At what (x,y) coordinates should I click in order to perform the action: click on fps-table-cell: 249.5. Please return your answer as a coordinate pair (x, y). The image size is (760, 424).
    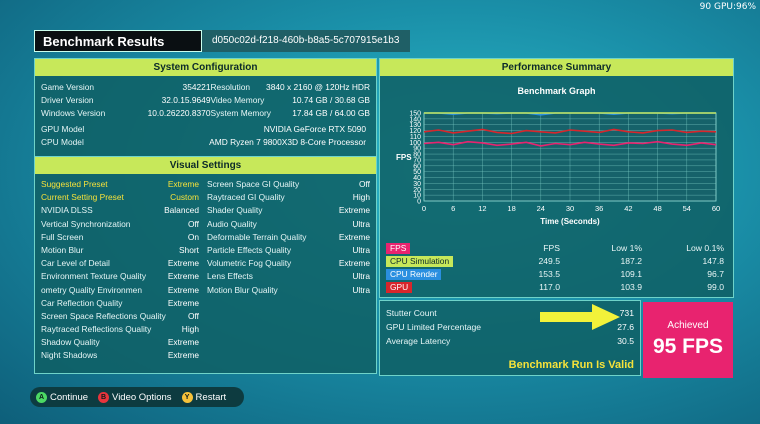
    Looking at the image, I should click on (549, 261).